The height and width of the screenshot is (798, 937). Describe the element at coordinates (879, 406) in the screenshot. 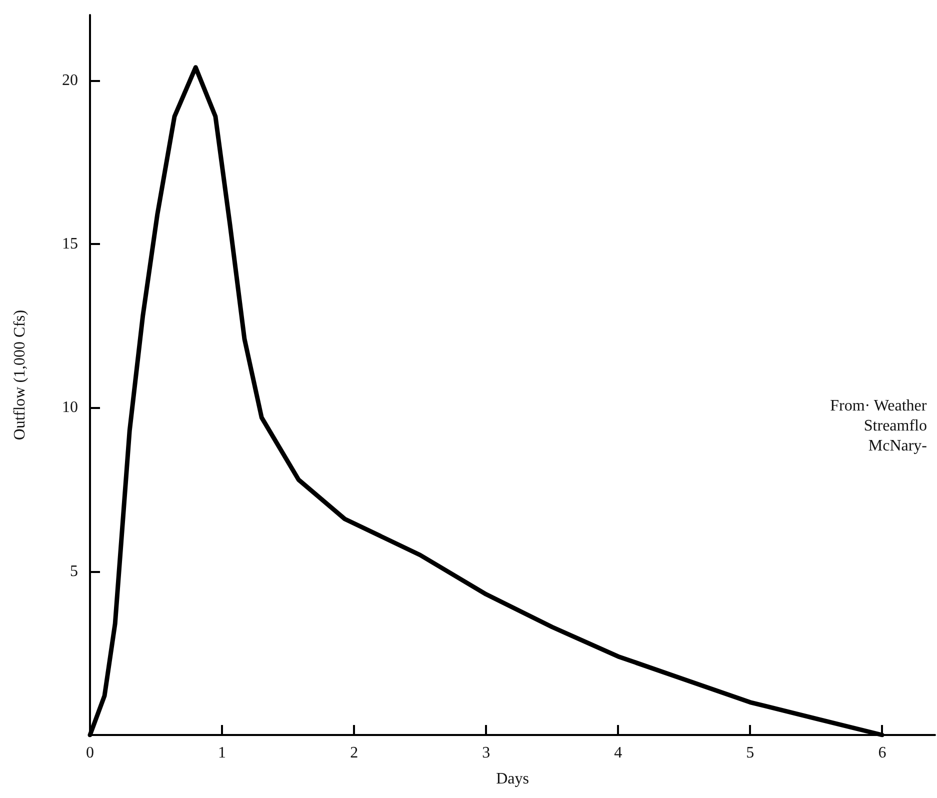

I see `annotation: From· Weather` at that location.